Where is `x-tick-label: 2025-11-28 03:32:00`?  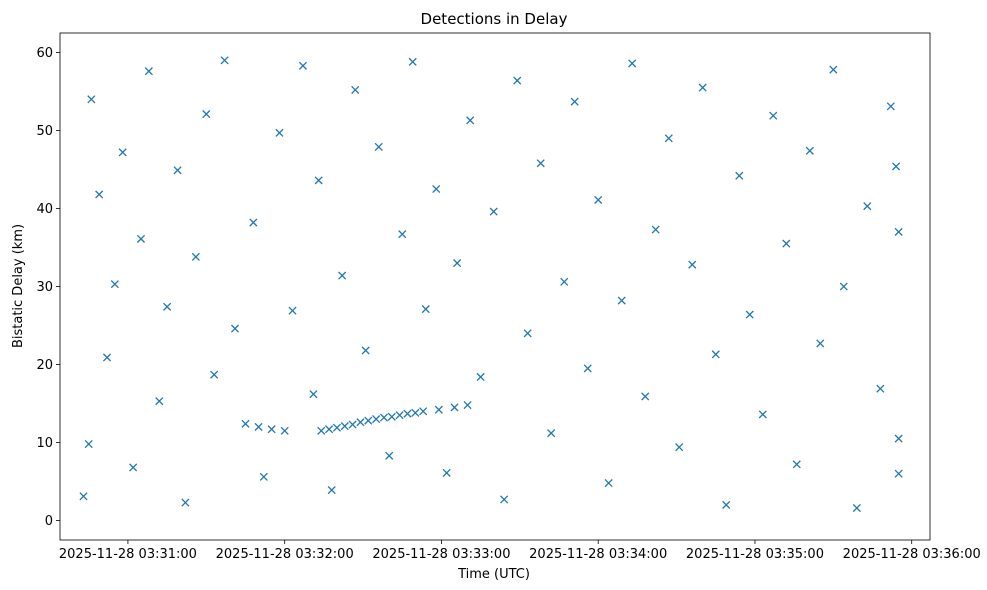 x-tick-label: 2025-11-28 03:32:00 is located at coordinates (285, 554).